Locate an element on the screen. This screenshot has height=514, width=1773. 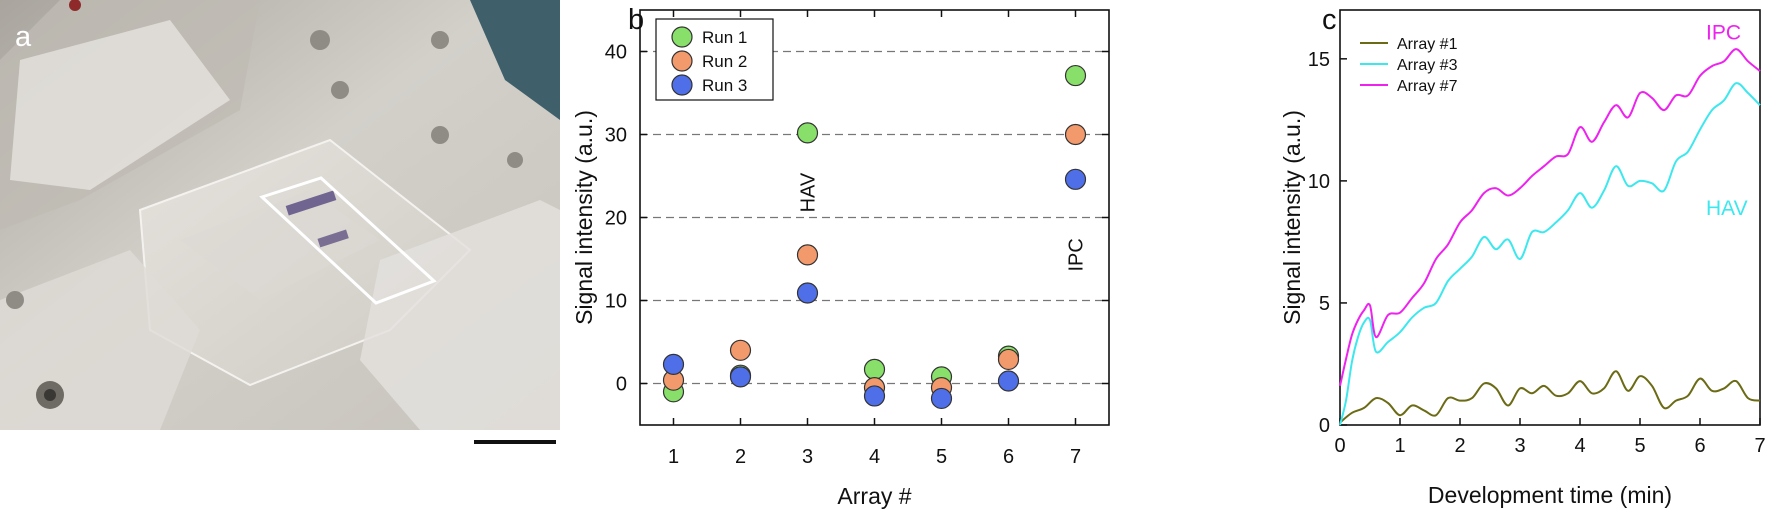
panel-c-label: c is located at coordinates (1329, 20).